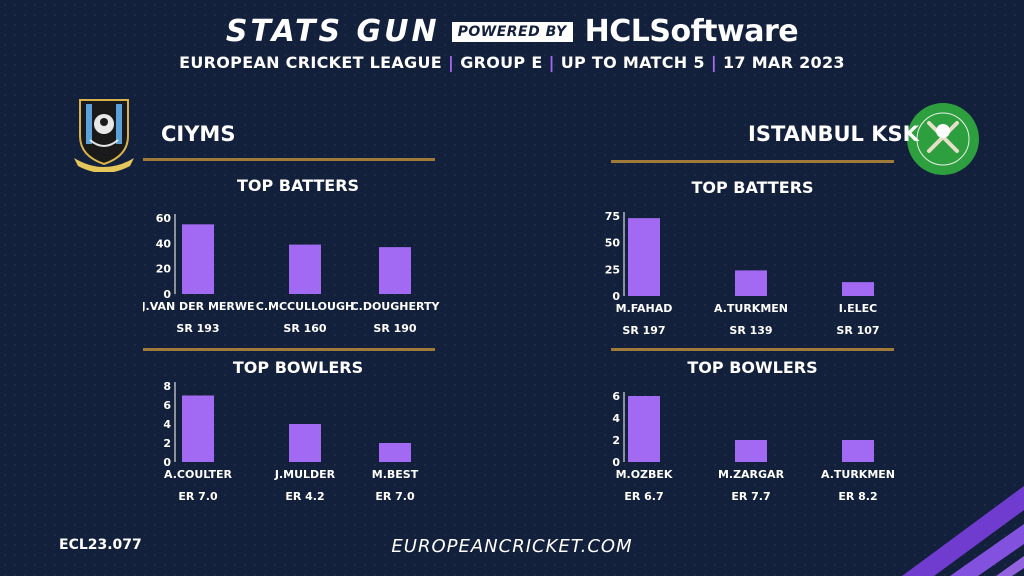 This screenshot has height=576, width=1024. I want to click on team-name-right: ISTANBUL KSK, so click(833, 134).